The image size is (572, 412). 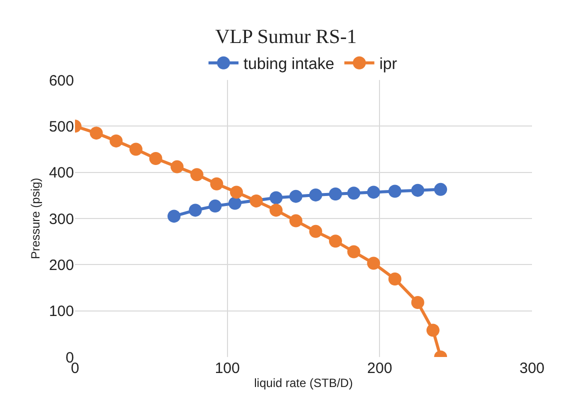 I want to click on x-tick-label: 300, so click(x=532, y=368).